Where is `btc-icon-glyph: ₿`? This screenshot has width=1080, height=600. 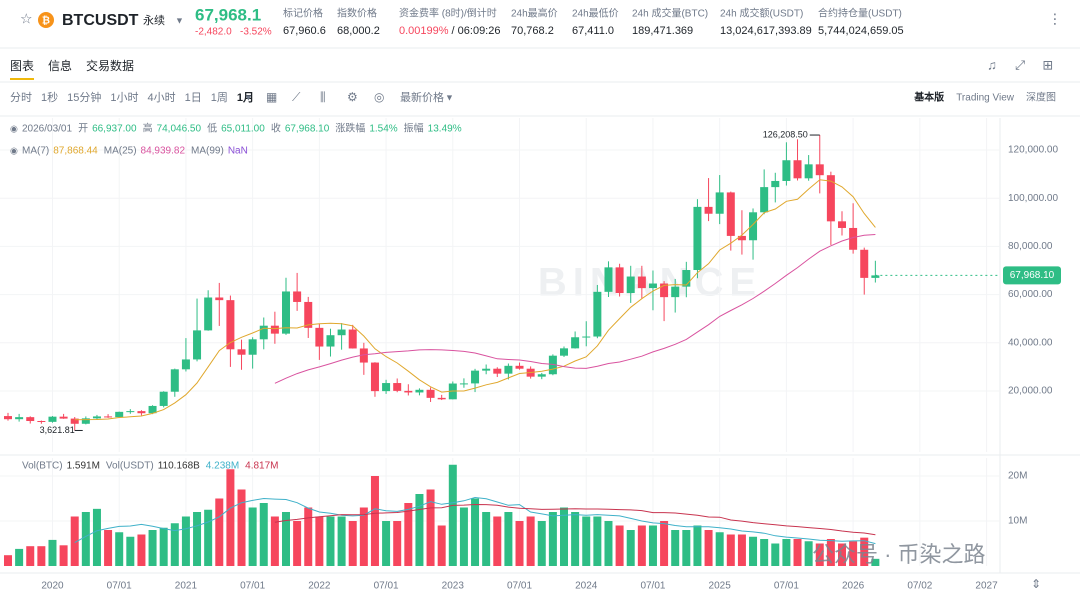 btc-icon-glyph: ₿ is located at coordinates (46, 21).